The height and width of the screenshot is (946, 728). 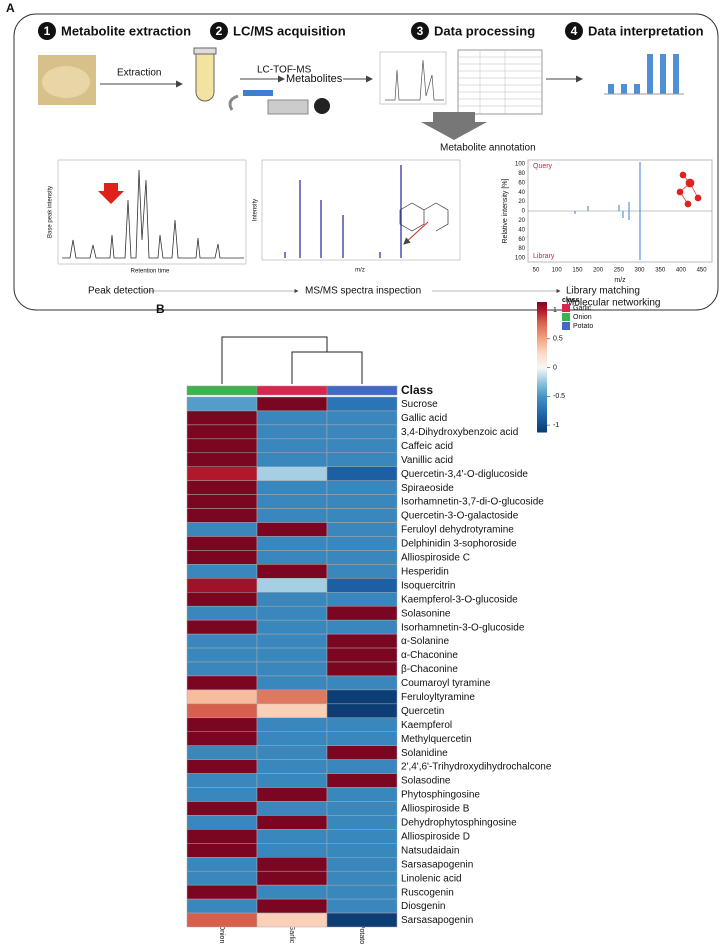 I want to click on step-label: Metabolite annotation, so click(x=488, y=148).